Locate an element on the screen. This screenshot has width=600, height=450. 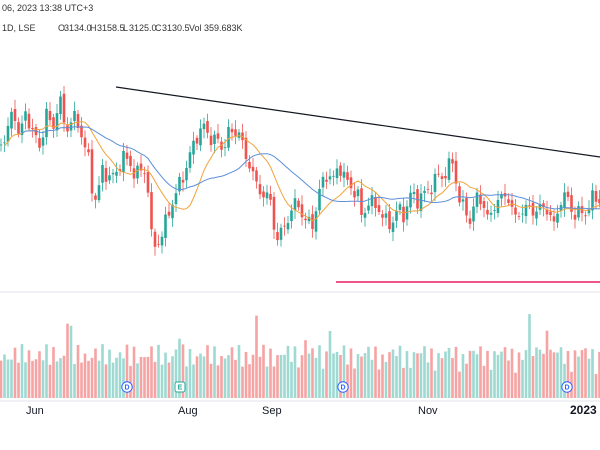
event-badge: E is located at coordinates (180, 387).